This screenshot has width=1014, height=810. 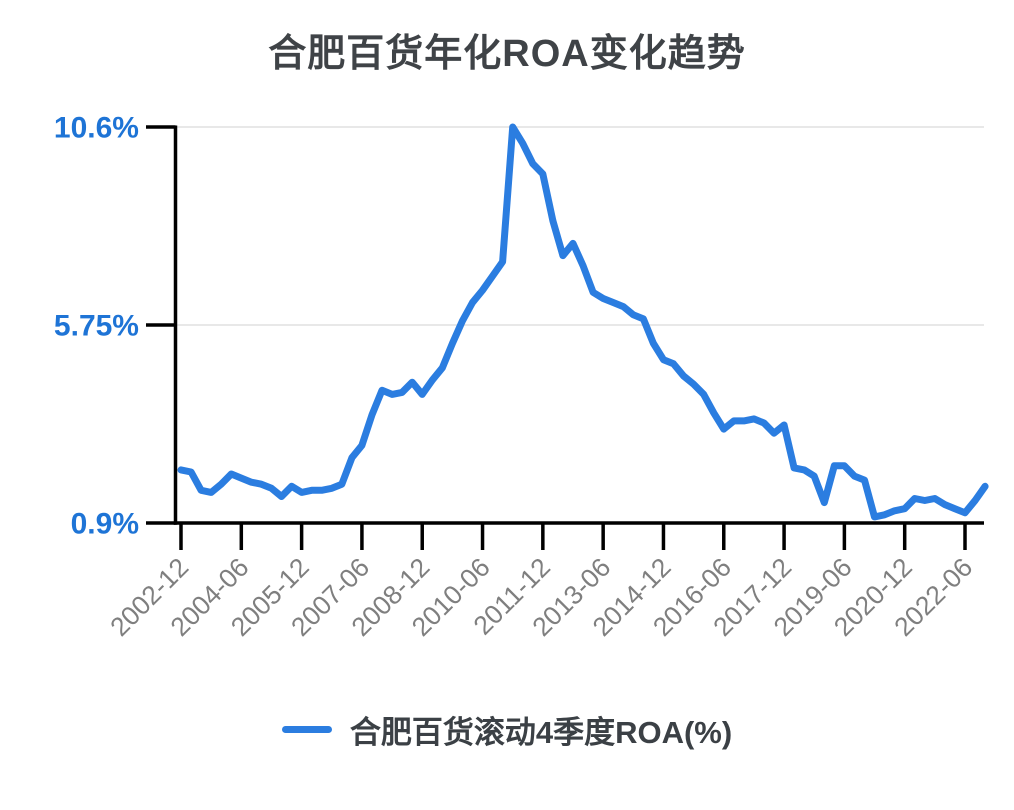 I want to click on y-tick-label: 5.75%, so click(x=96, y=326).